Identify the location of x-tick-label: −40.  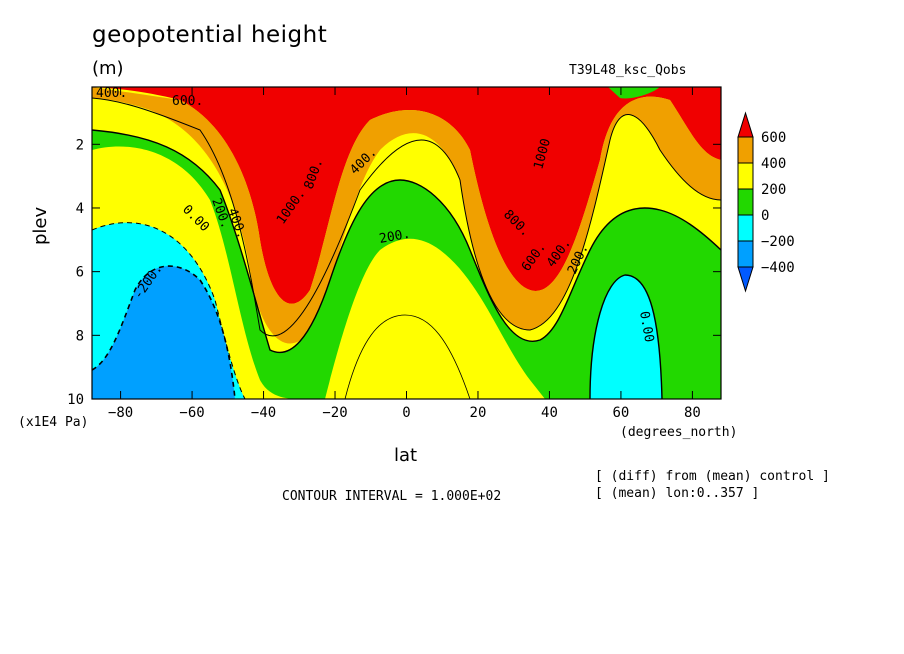
(263, 413).